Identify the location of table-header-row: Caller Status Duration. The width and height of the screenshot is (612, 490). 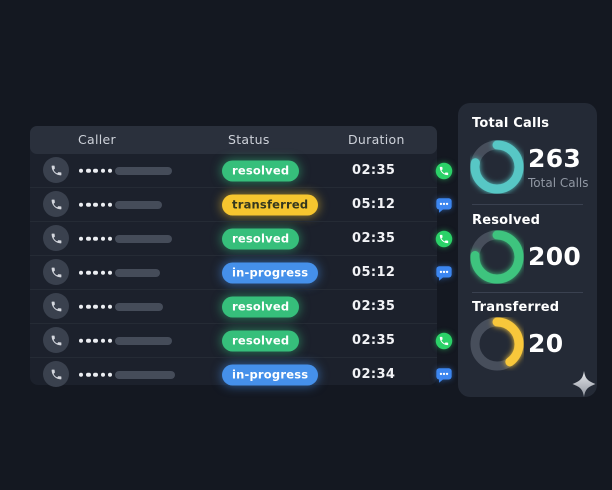
(233, 140).